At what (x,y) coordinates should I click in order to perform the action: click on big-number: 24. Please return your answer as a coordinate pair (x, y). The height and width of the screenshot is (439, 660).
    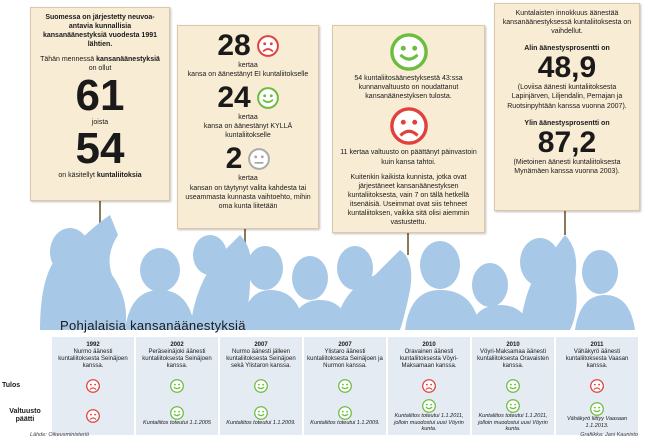
    Looking at the image, I should click on (234, 98).